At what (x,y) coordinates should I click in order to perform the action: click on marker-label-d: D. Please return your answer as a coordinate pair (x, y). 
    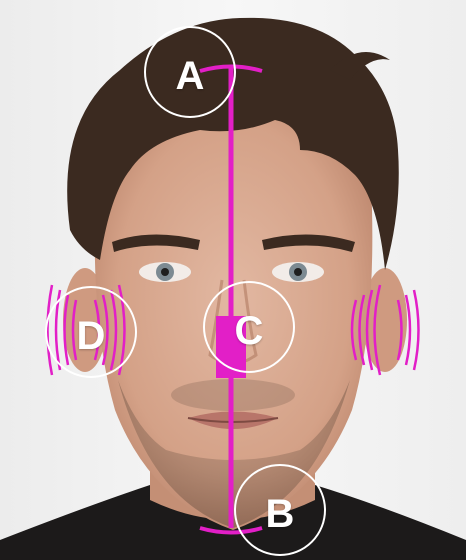
    Looking at the image, I should click on (91, 336).